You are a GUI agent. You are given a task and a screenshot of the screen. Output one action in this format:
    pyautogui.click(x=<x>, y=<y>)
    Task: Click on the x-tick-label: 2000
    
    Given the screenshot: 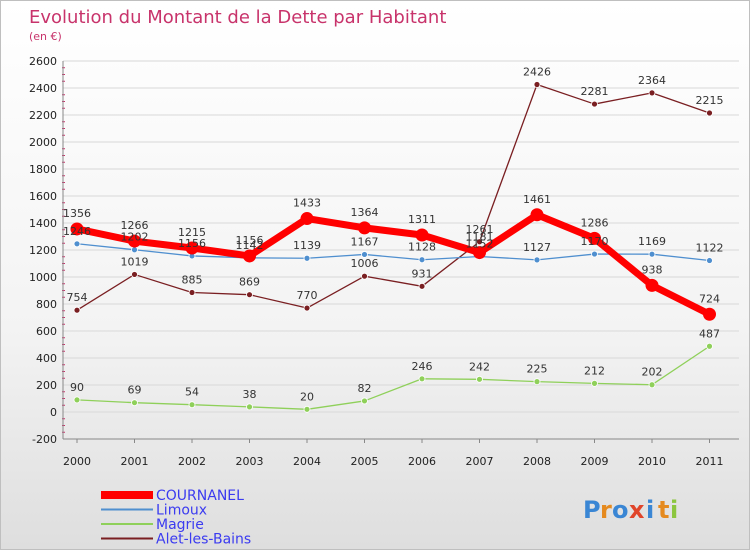 What is the action you would take?
    pyautogui.click(x=77, y=461)
    